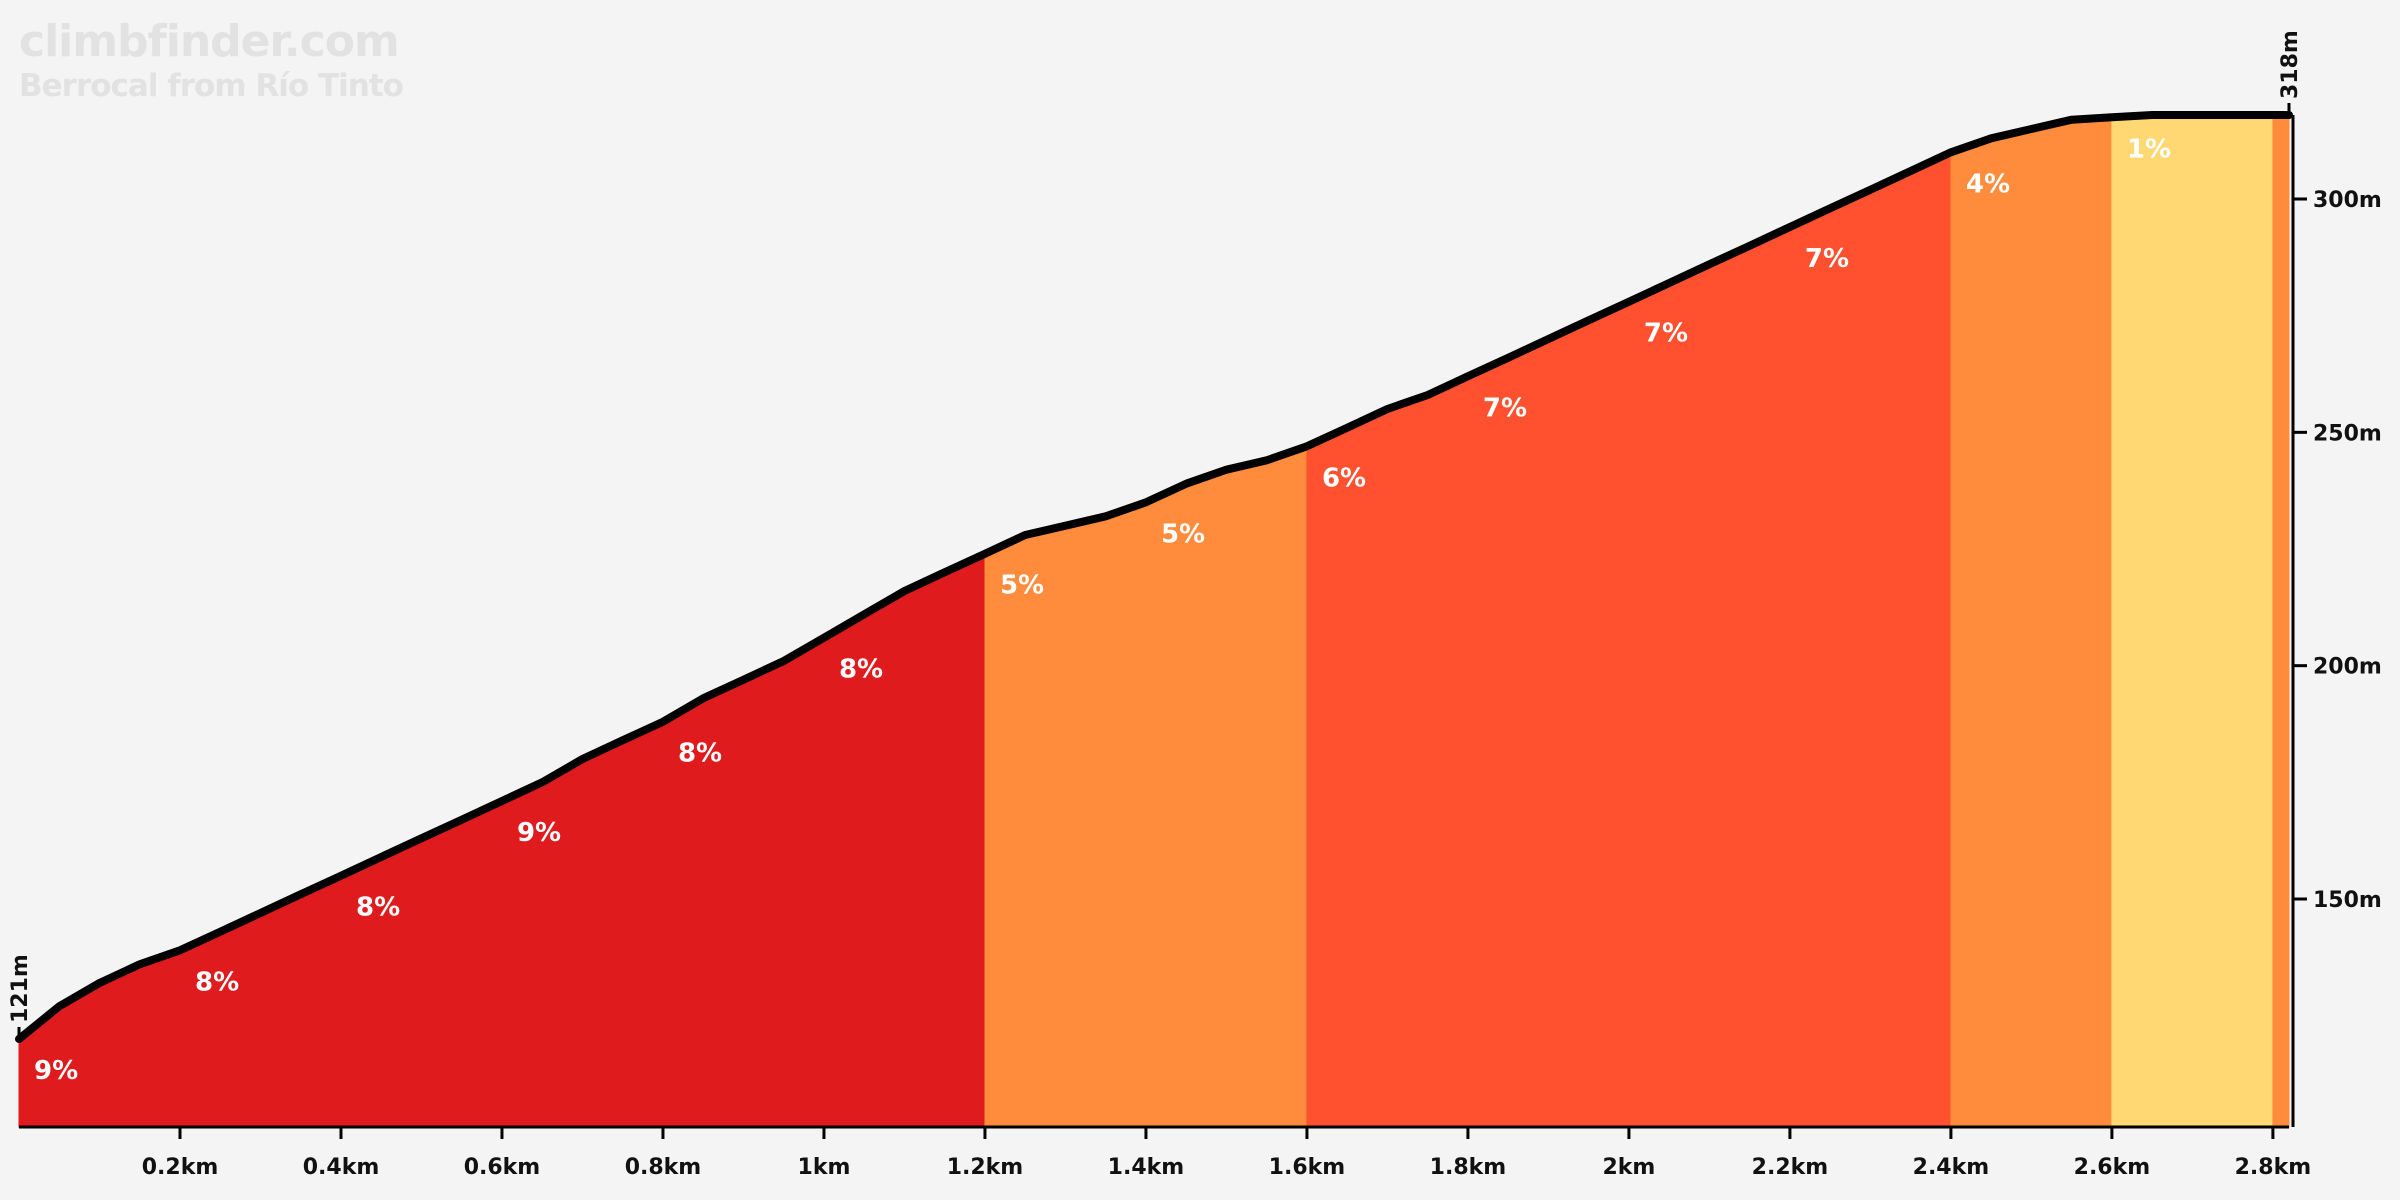 This screenshot has height=1200, width=2400. I want to click on y-tick-label-3: 300m, so click(2347, 200).